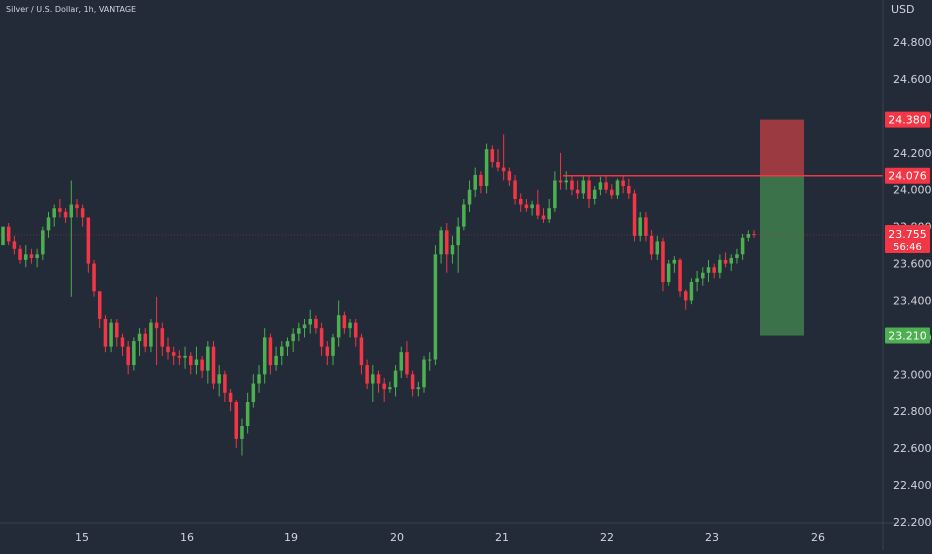 The height and width of the screenshot is (554, 932). Describe the element at coordinates (450, 537) in the screenshot. I see `time-axis: 15 16 19 20 21 22 23 26` at that location.